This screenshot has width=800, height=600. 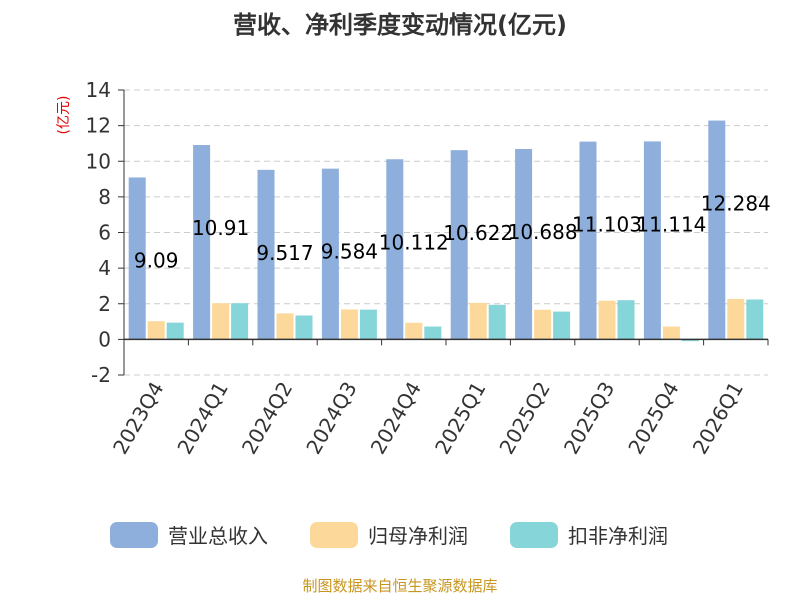 I want to click on bar-1-2025Q1, so click(x=459, y=245).